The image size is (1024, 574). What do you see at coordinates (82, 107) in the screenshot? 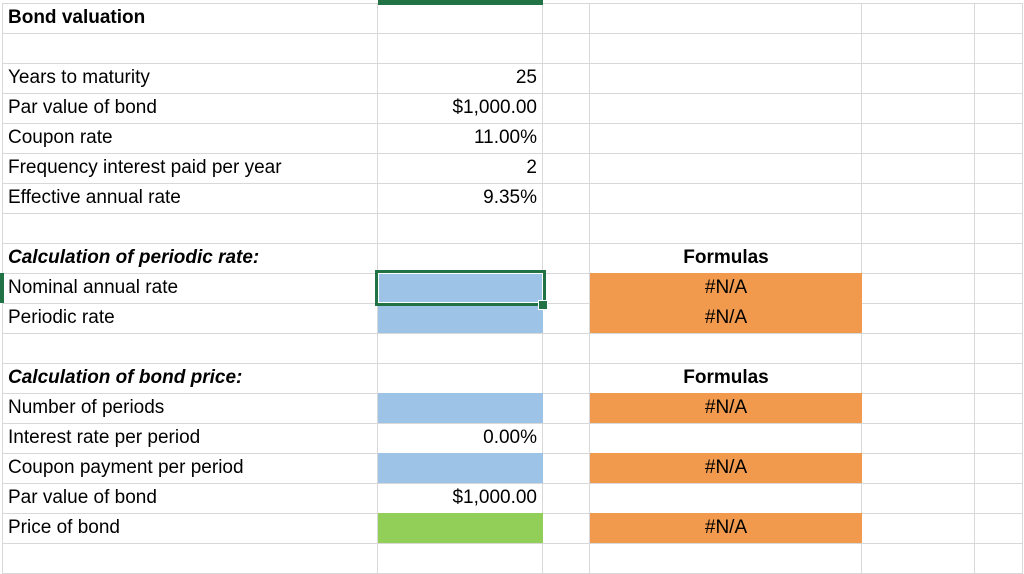
I see `cell-label-par-value-of-bond: Par value of bond` at bounding box center [82, 107].